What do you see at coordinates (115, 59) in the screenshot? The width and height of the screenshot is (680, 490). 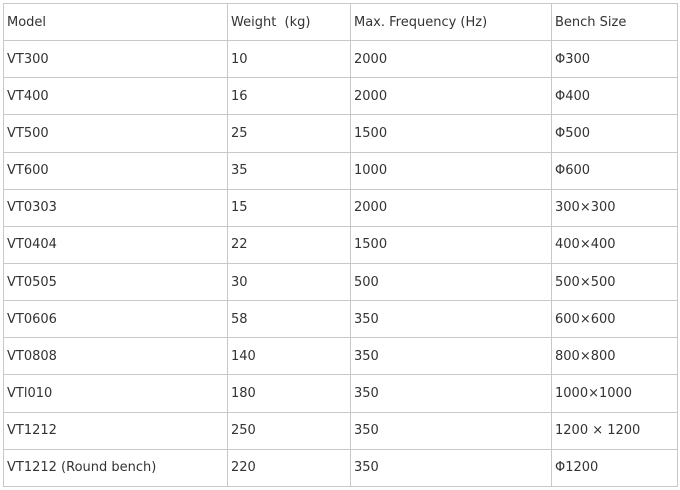 I see `model-cell: VT300` at bounding box center [115, 59].